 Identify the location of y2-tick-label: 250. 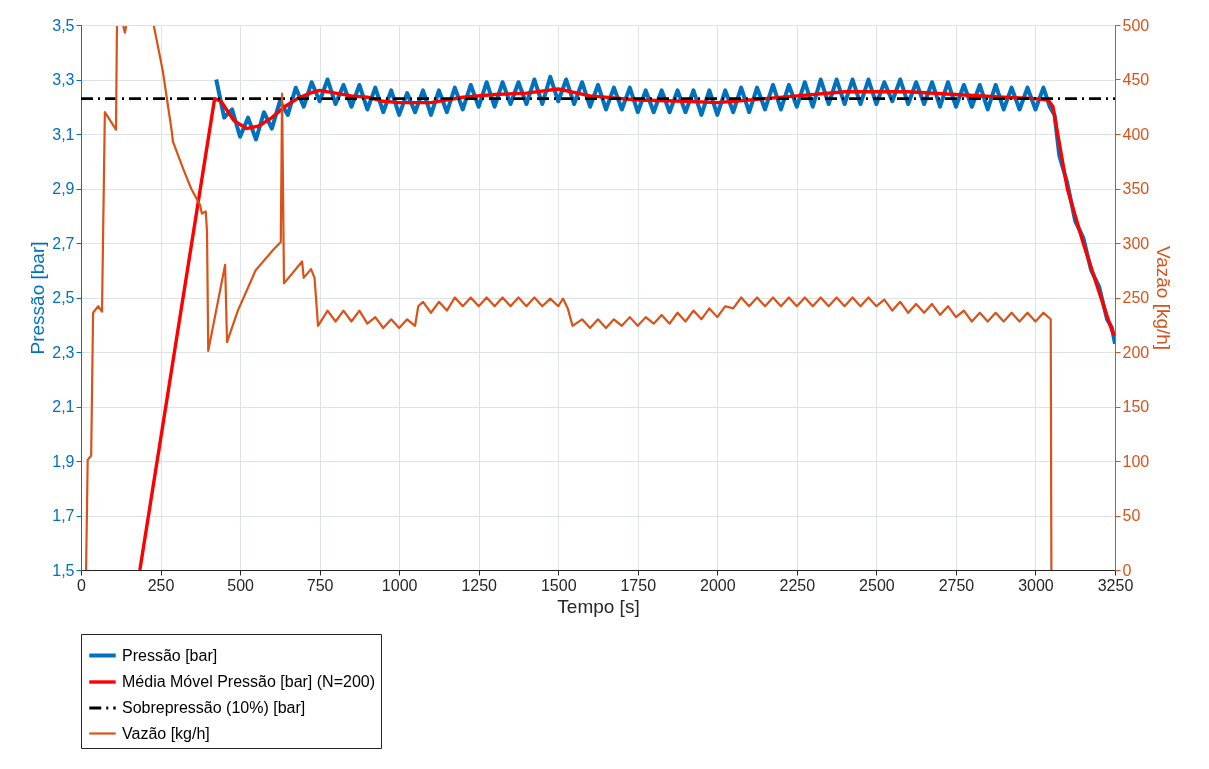
(1136, 297).